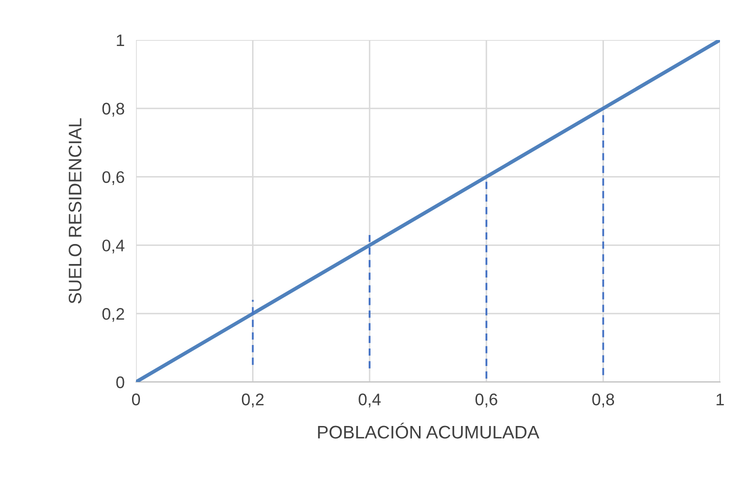  What do you see at coordinates (113, 178) in the screenshot?
I see `y-tick-label: 0,6` at bounding box center [113, 178].